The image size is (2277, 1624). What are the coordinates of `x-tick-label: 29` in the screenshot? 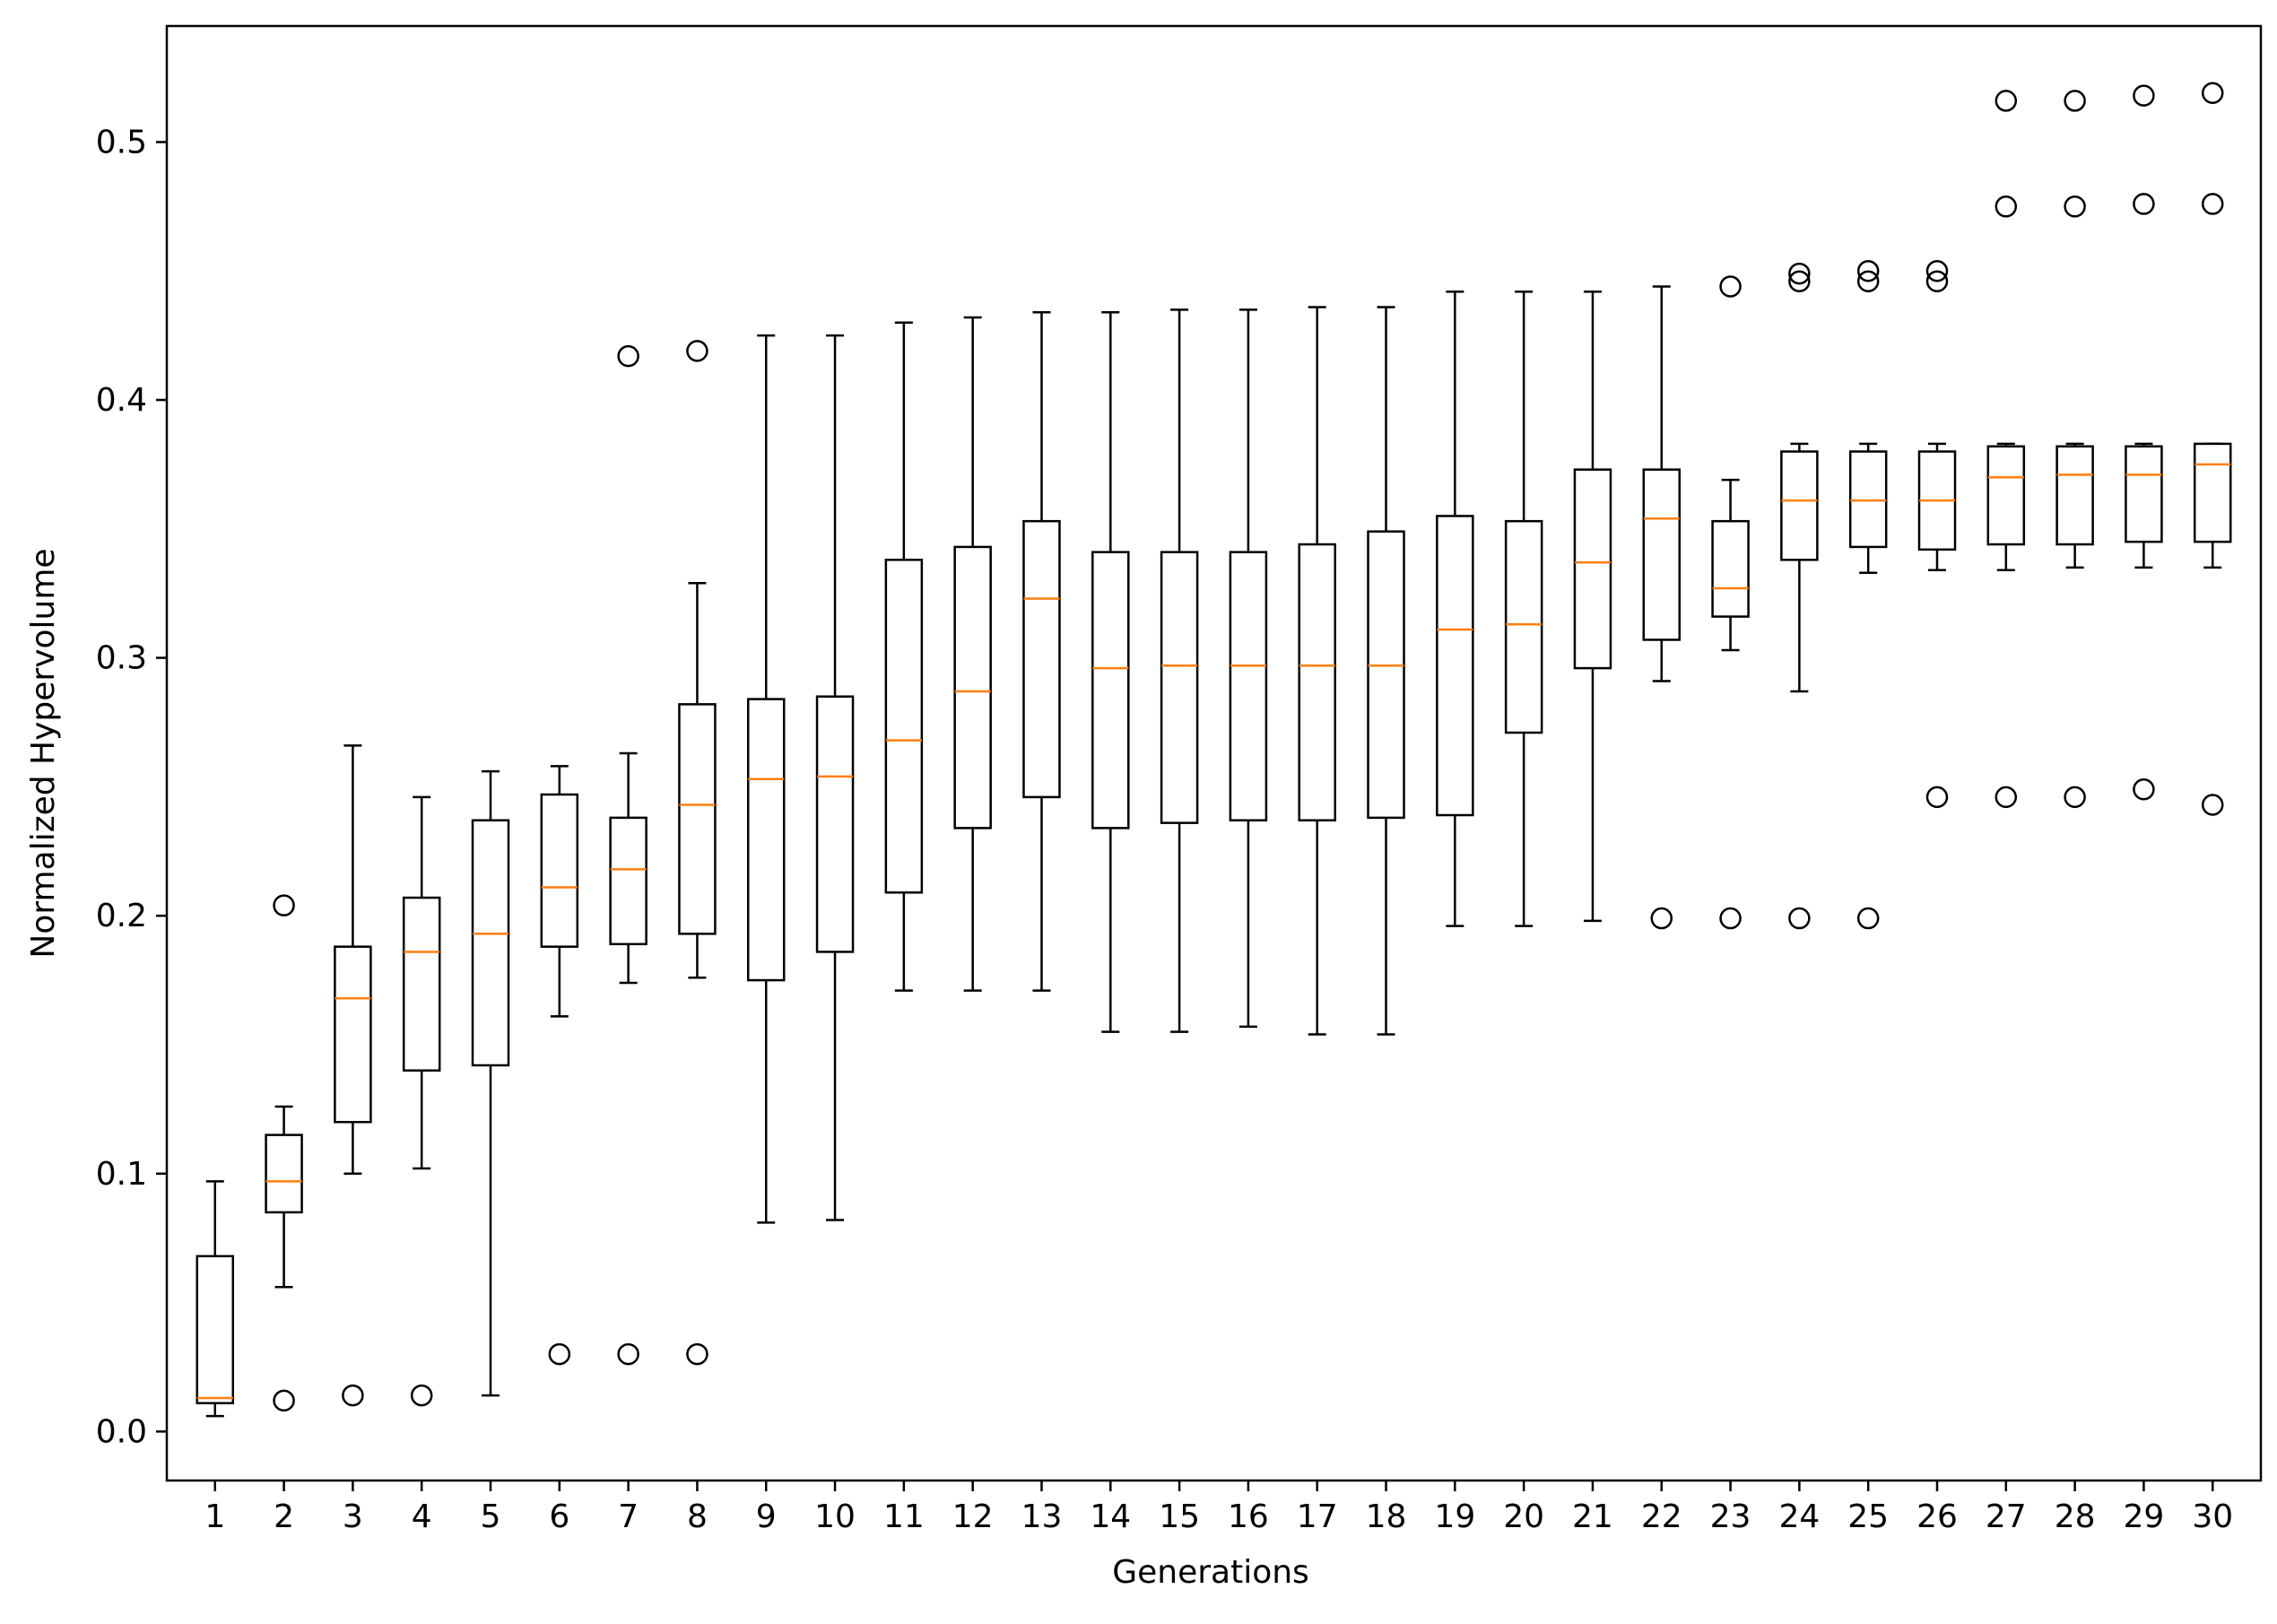 It's located at (2144, 1516).